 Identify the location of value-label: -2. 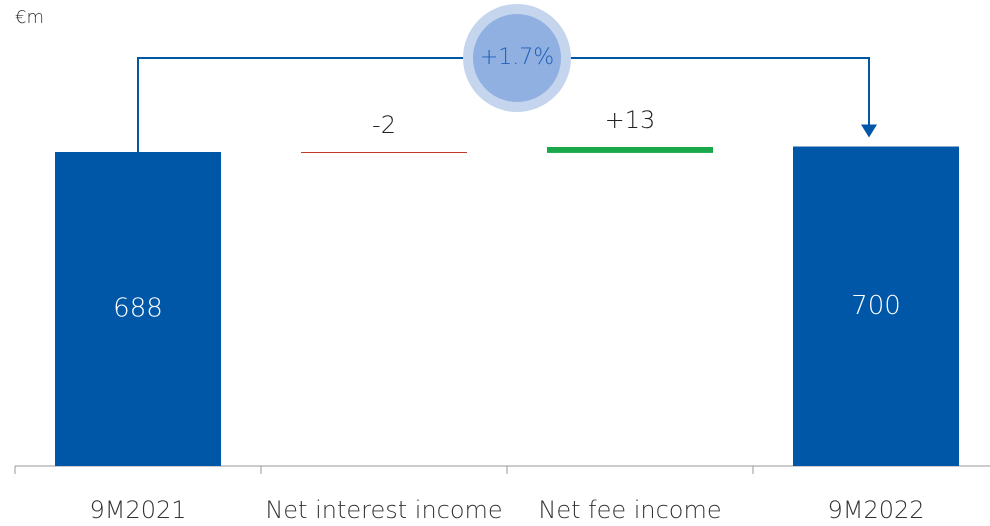
(384, 125).